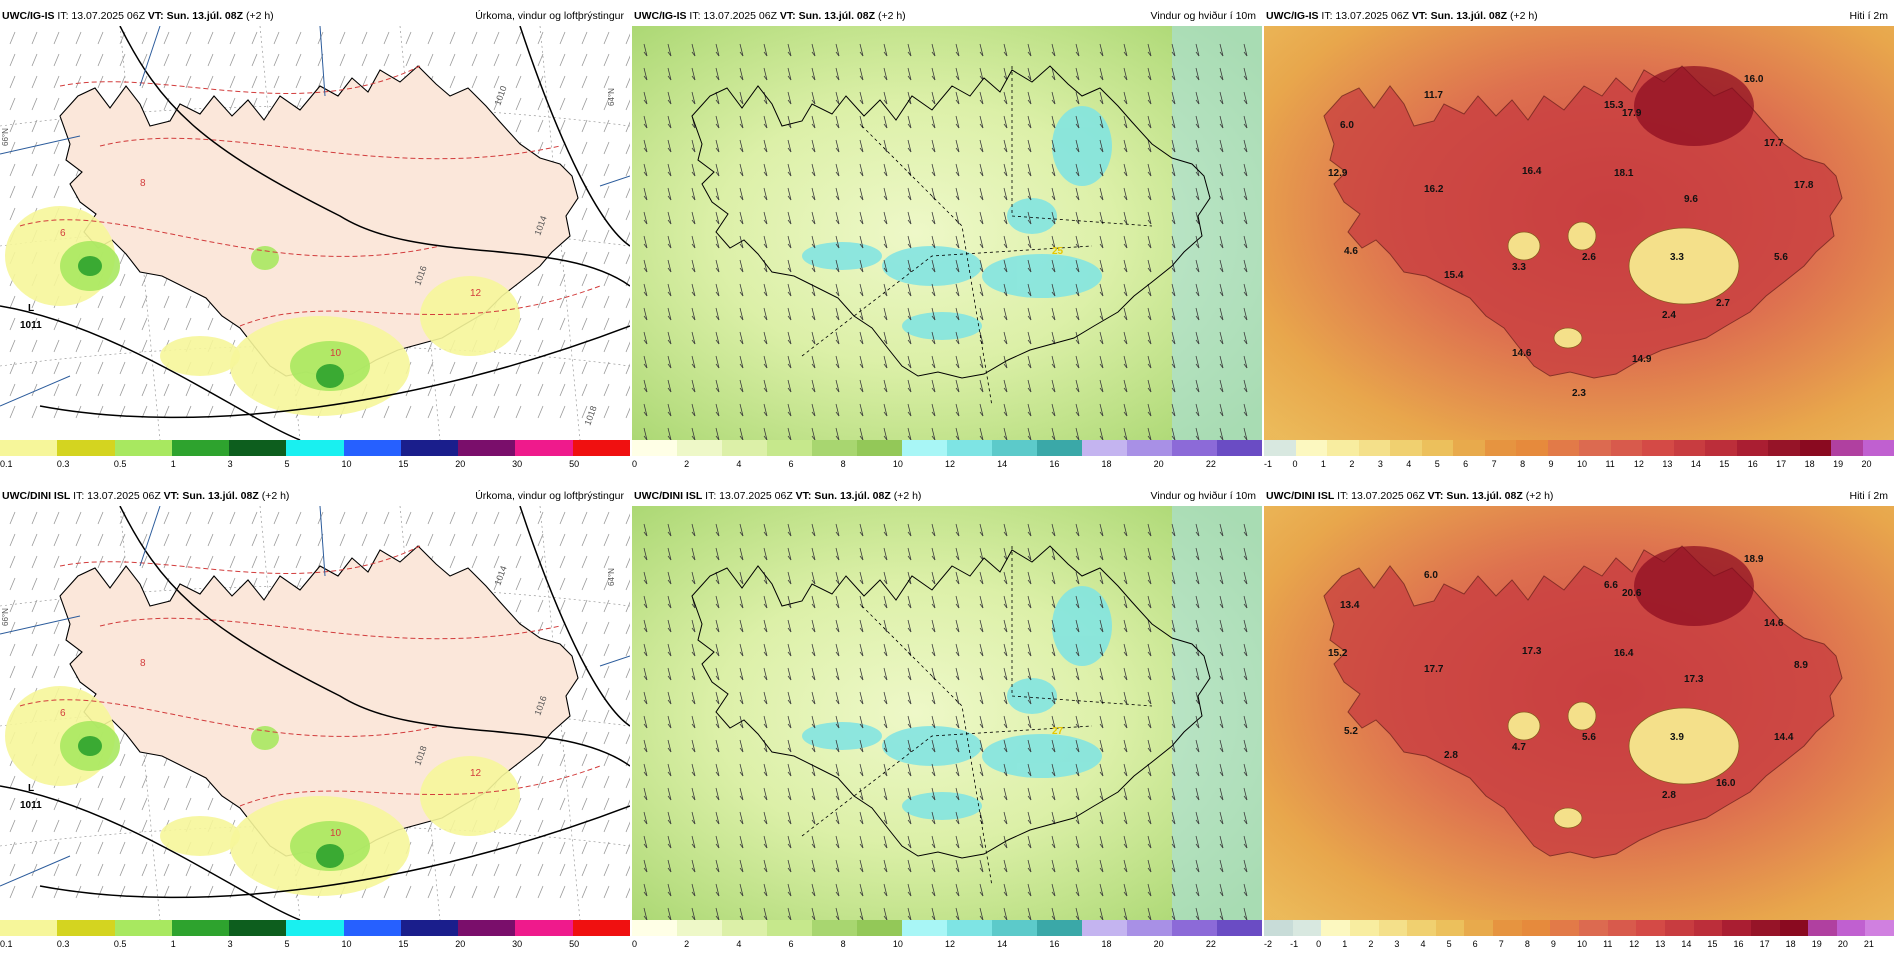 The height and width of the screenshot is (953, 1900). I want to click on temperature-value-label: 16.4, so click(1624, 653).